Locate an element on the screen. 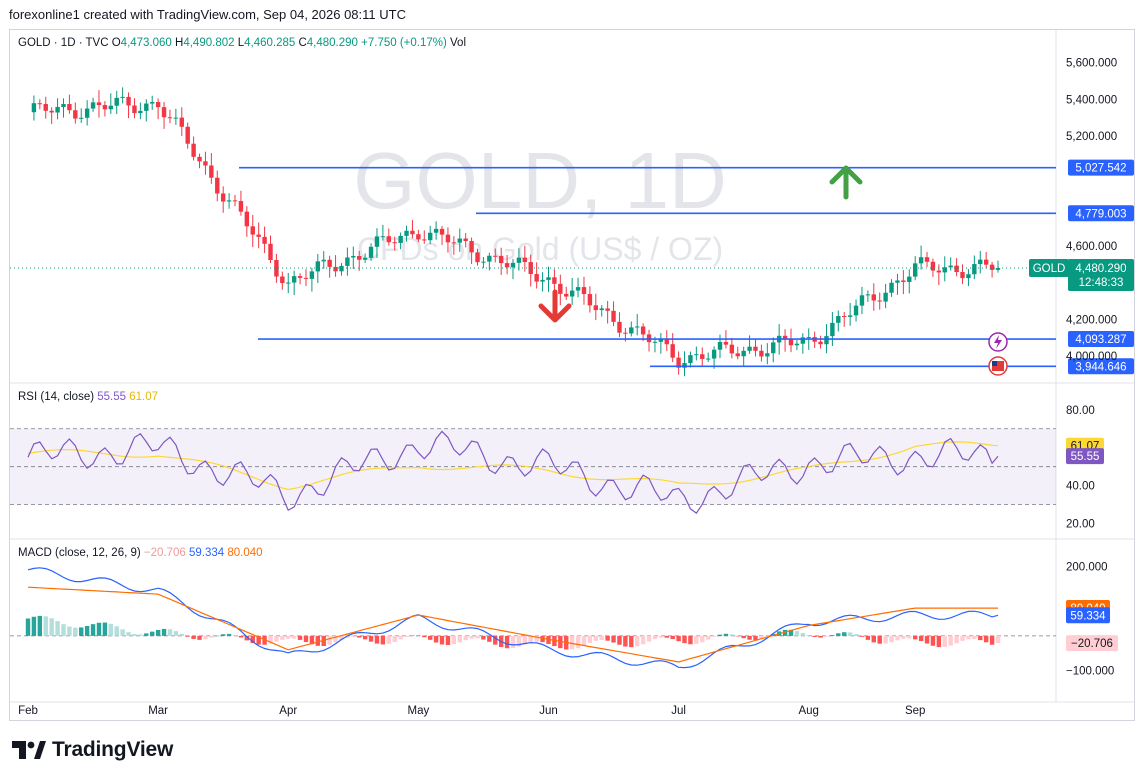 The width and height of the screenshot is (1144, 781). time-axis-label: Apr is located at coordinates (288, 711).